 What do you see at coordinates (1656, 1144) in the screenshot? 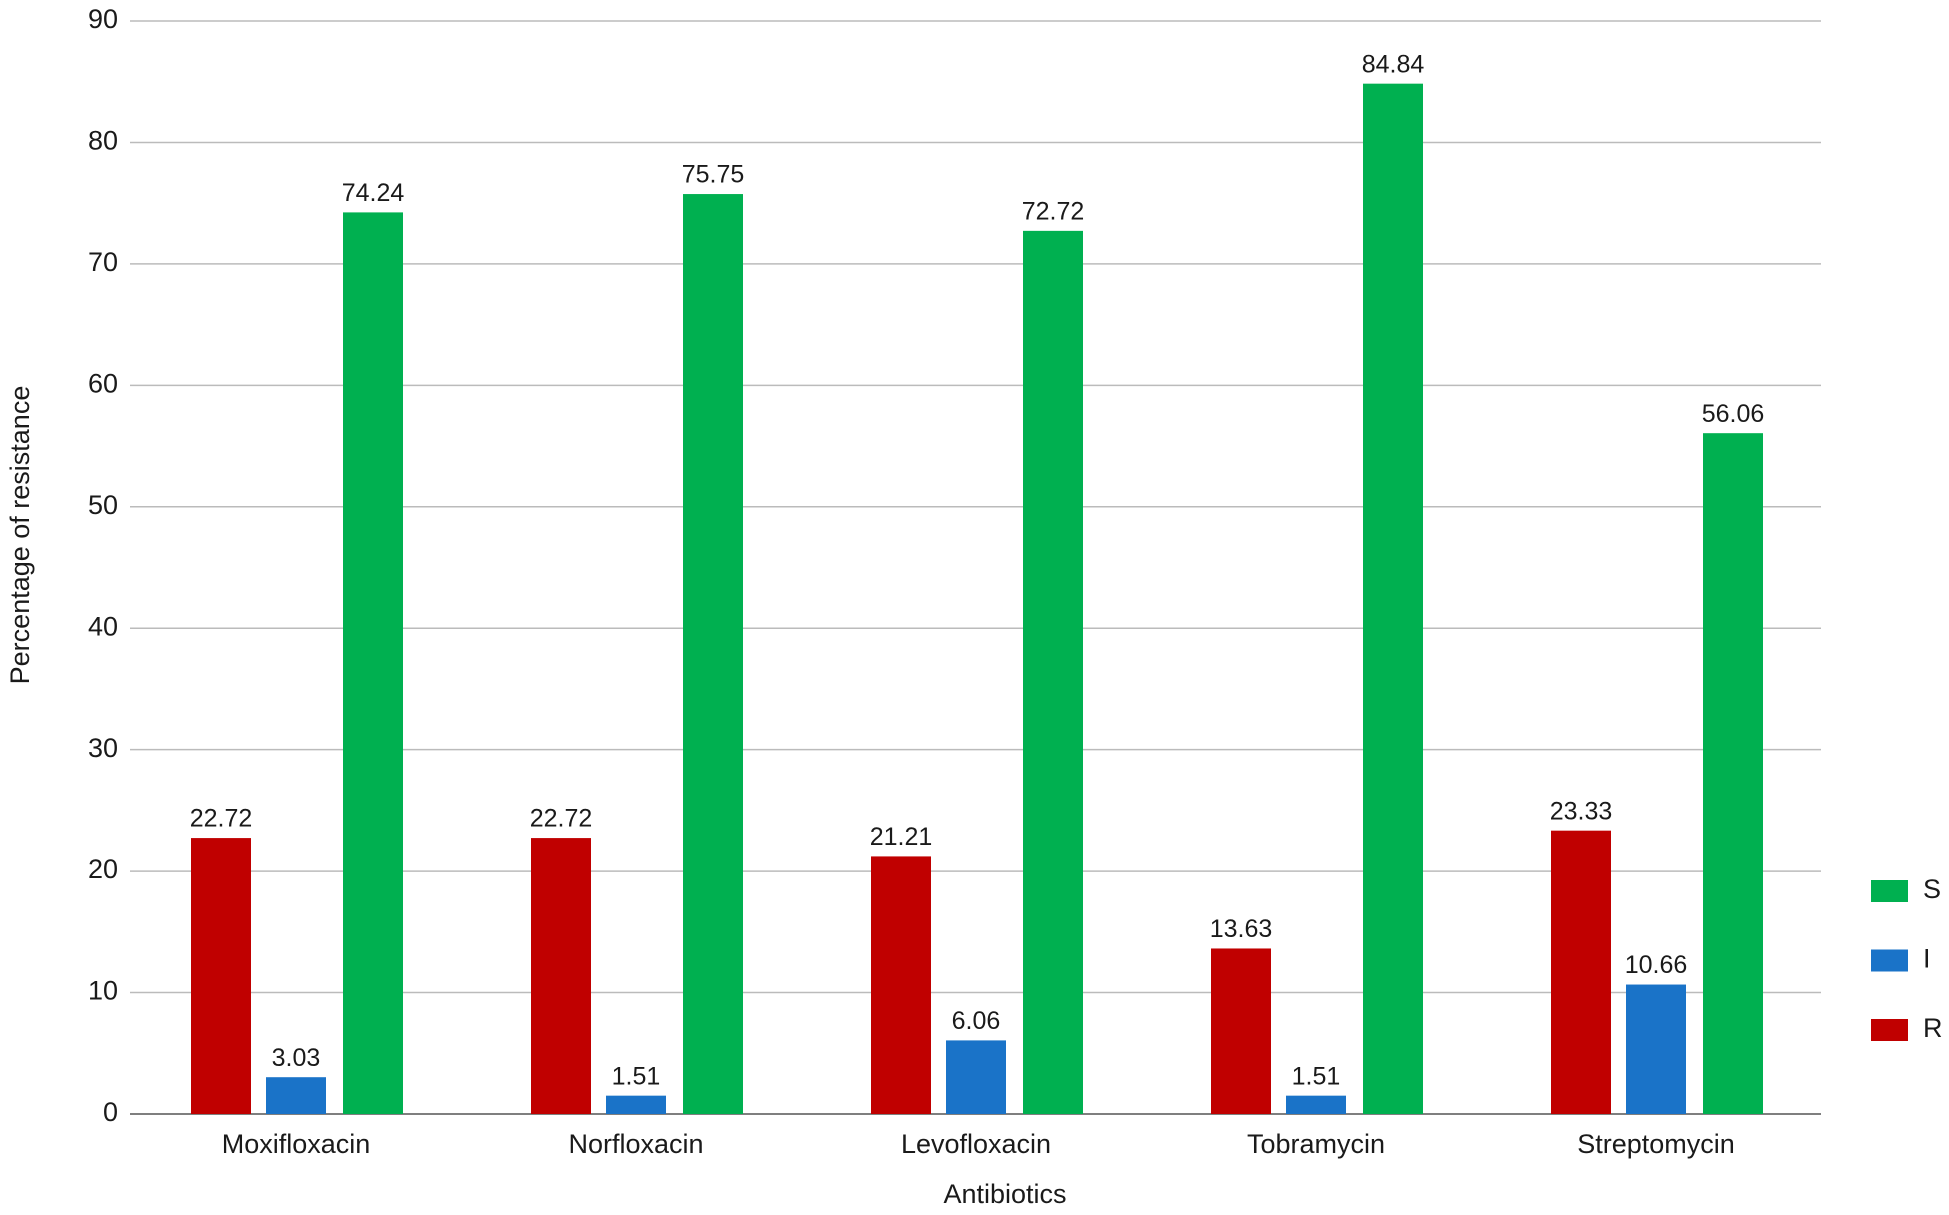
I see `x-tick-label: Streptomycin` at bounding box center [1656, 1144].